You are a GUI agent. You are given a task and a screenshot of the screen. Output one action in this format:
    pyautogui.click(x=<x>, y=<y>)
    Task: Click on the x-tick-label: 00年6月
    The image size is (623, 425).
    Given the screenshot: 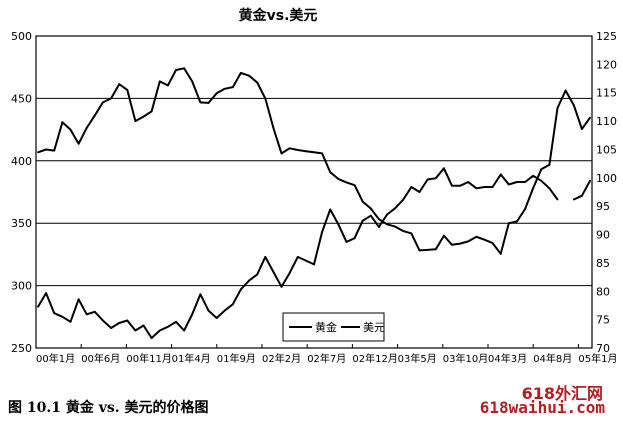 What is the action you would take?
    pyautogui.click(x=100, y=358)
    